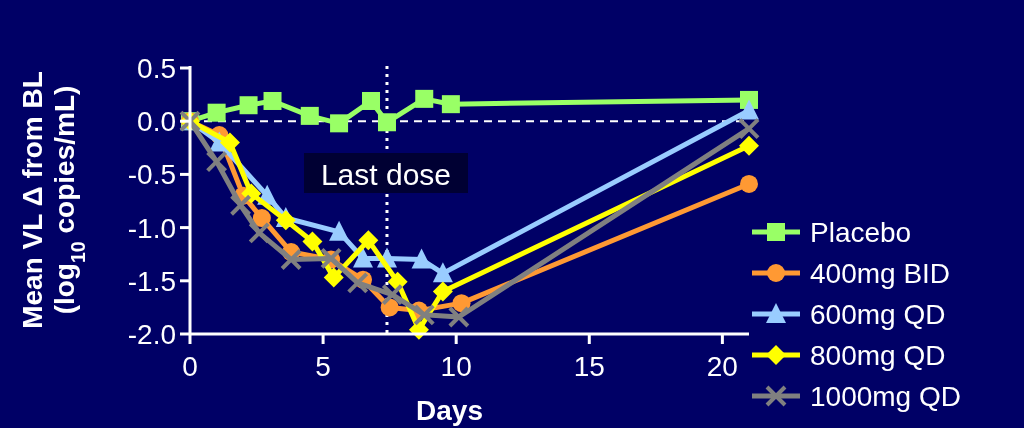  What do you see at coordinates (156, 122) in the screenshot?
I see `y-tick-label: 0.0` at bounding box center [156, 122].